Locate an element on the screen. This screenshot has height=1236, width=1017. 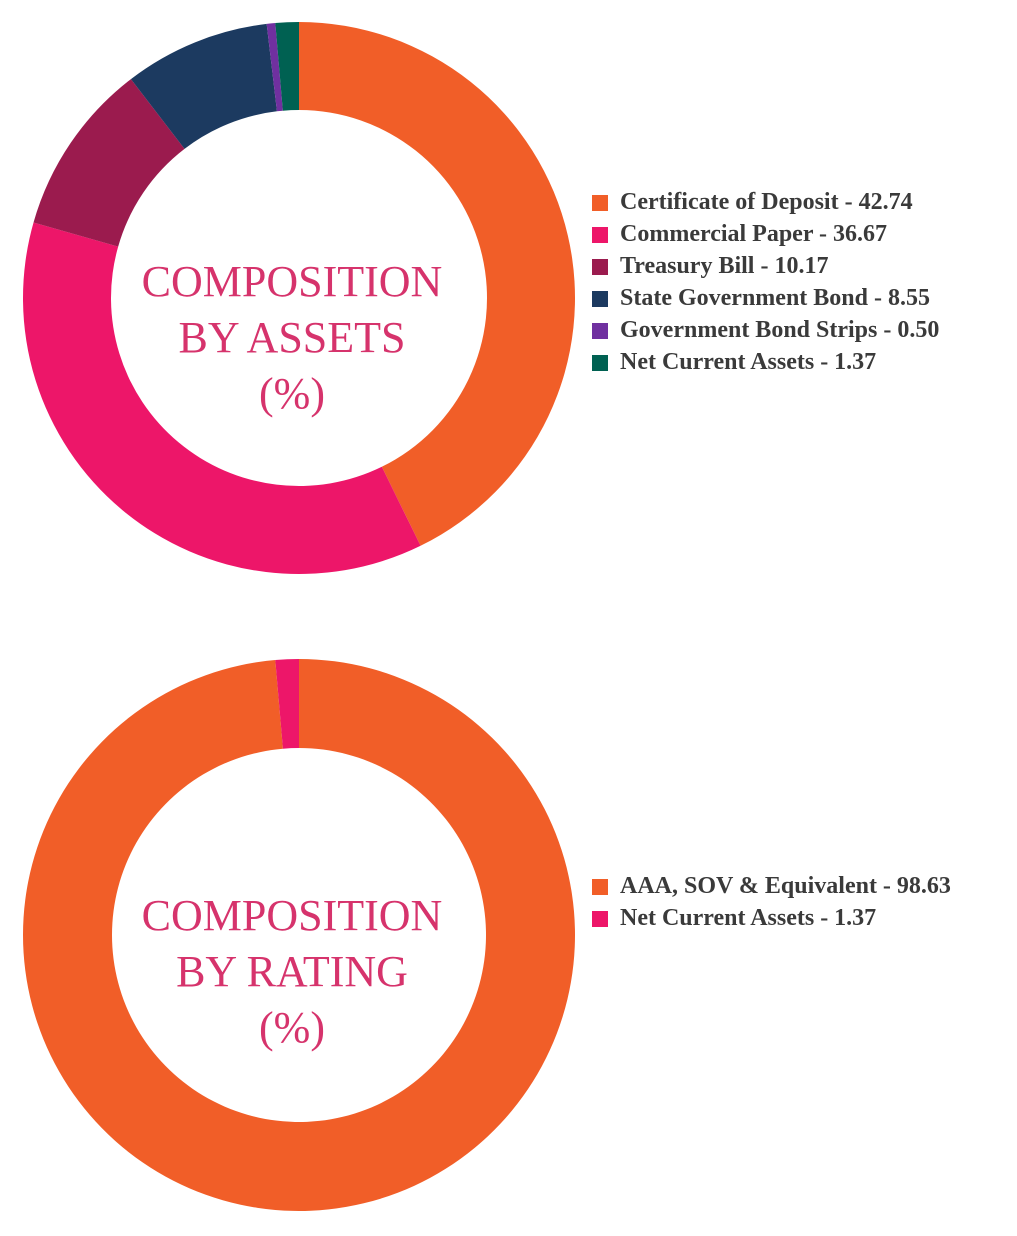
legend-item: AAA, SOV & Equivalent - 98.63 is located at coordinates (772, 886).